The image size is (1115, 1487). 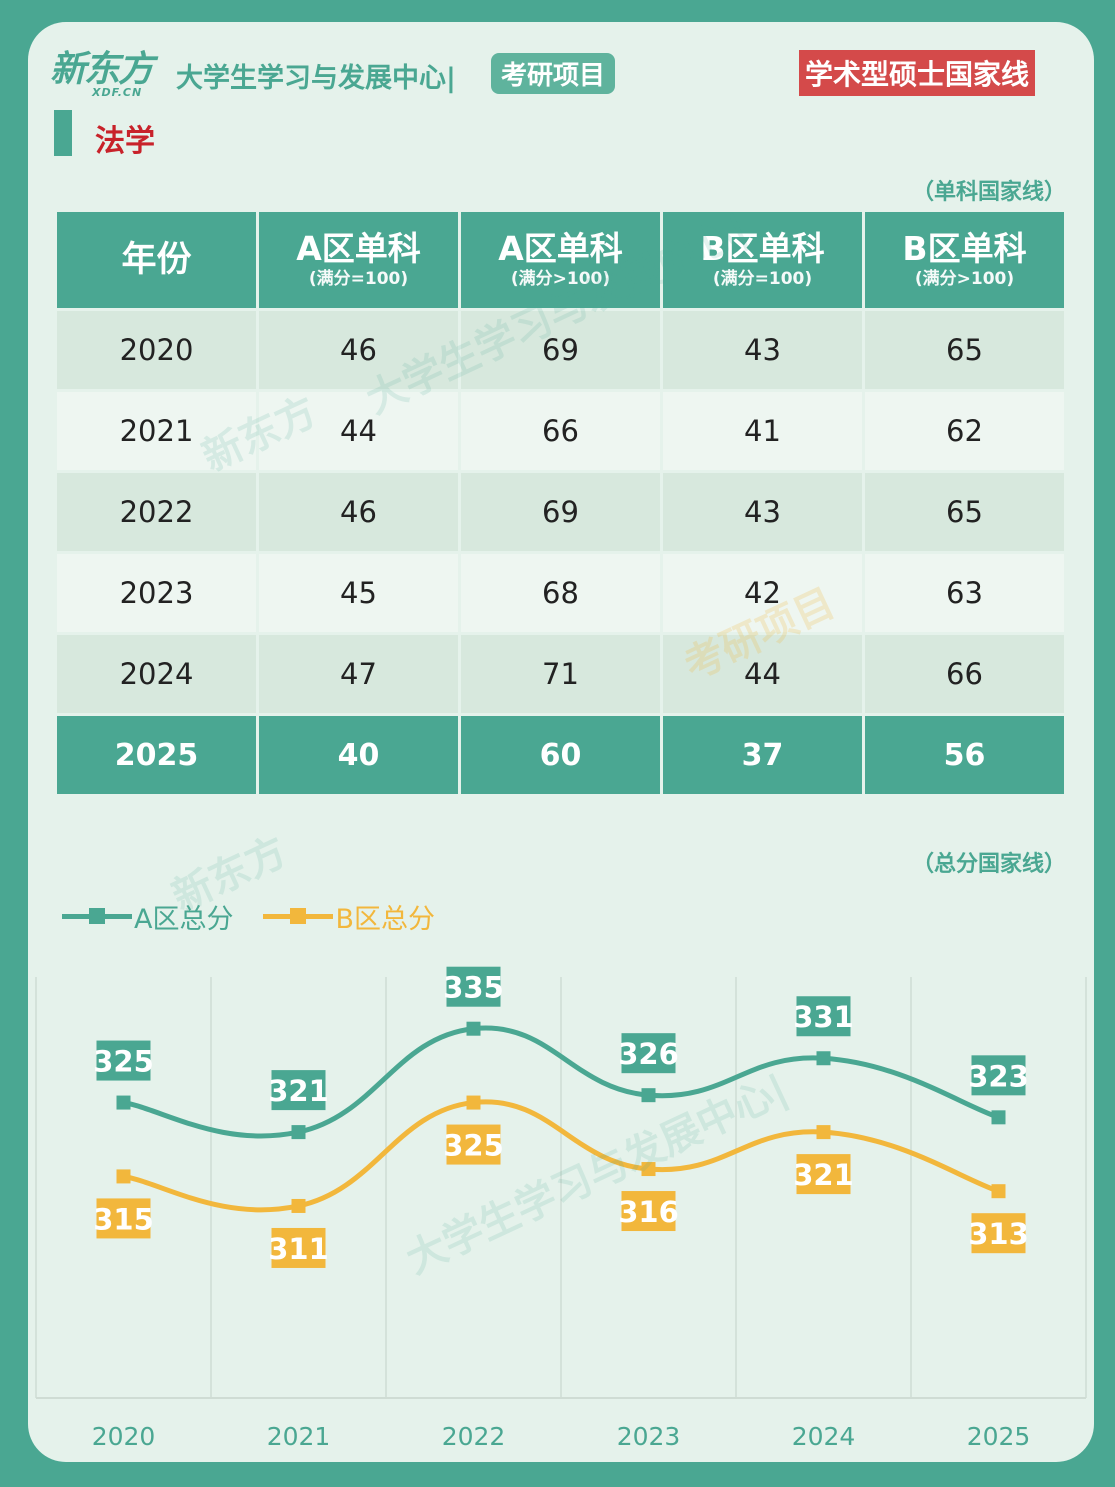 What do you see at coordinates (299, 1436) in the screenshot?
I see `x-tick-label: 2021` at bounding box center [299, 1436].